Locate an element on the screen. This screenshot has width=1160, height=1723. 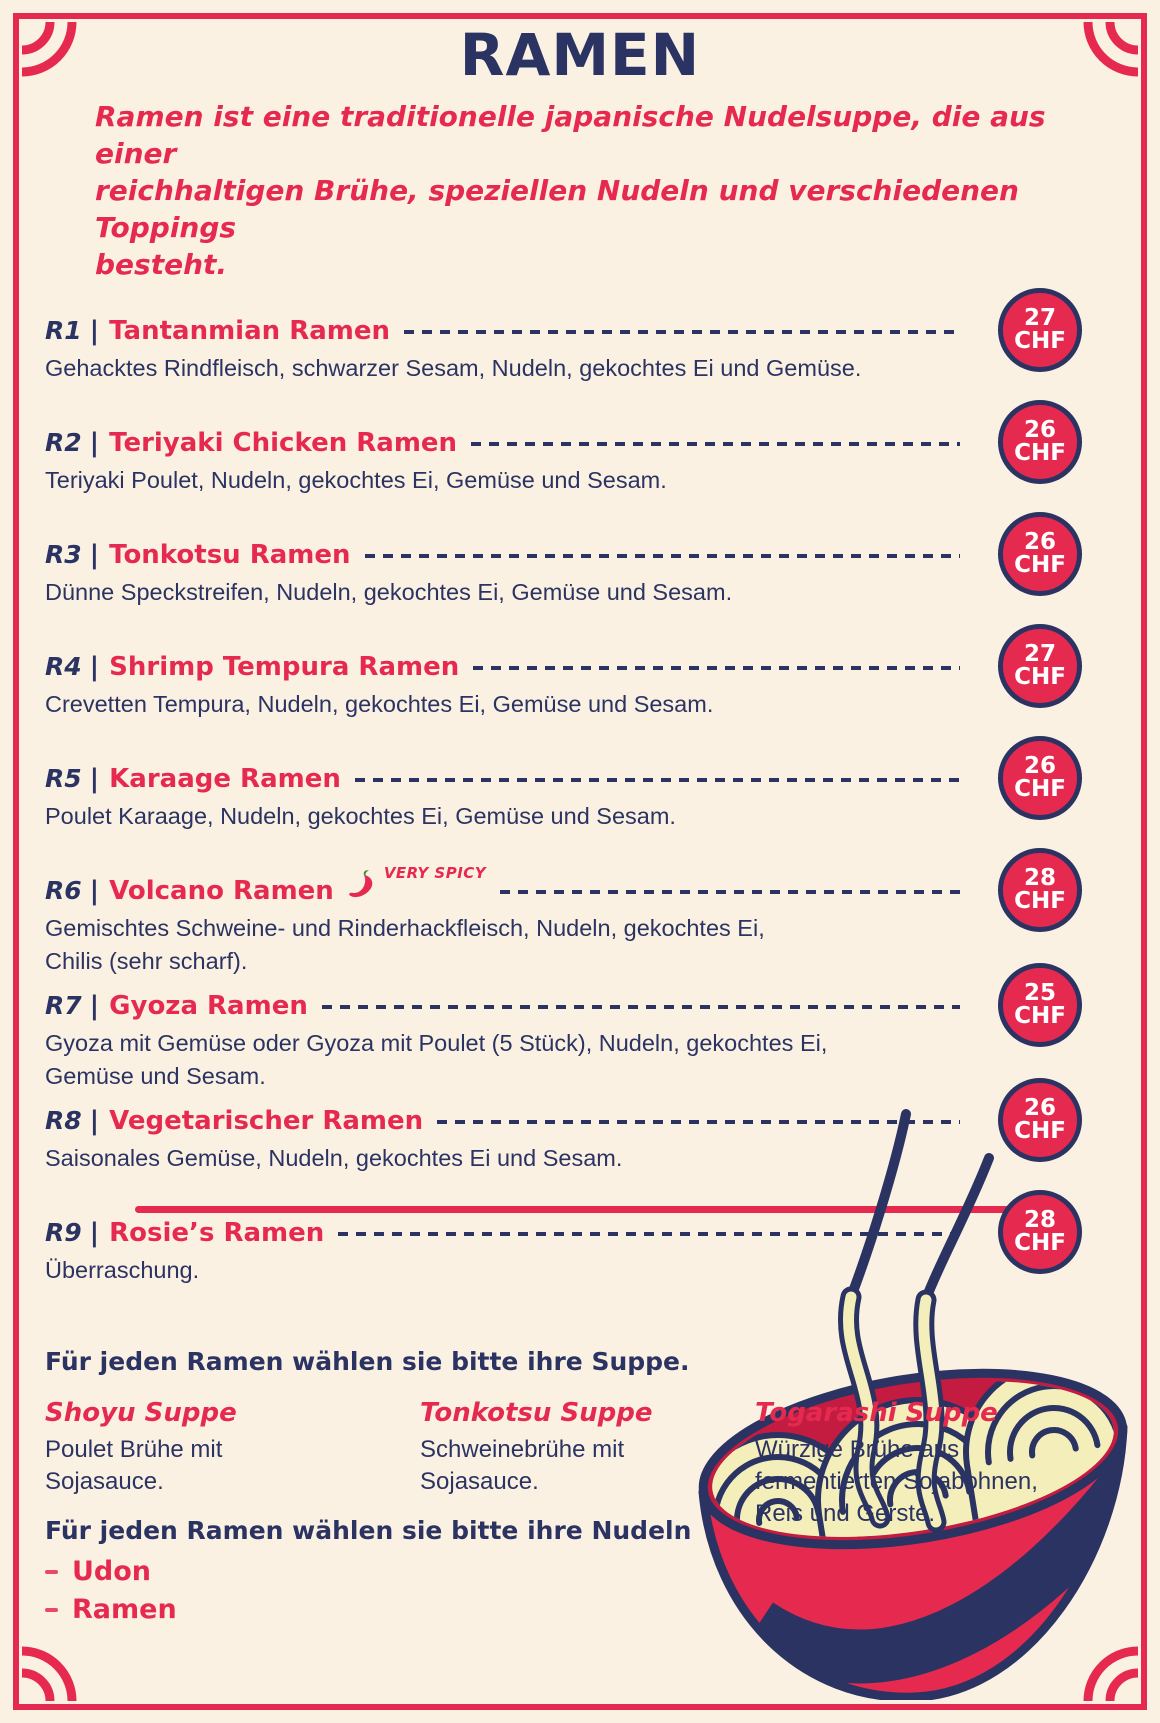
item-name: Teriyaki Chicken Ramen is located at coordinates (283, 443).